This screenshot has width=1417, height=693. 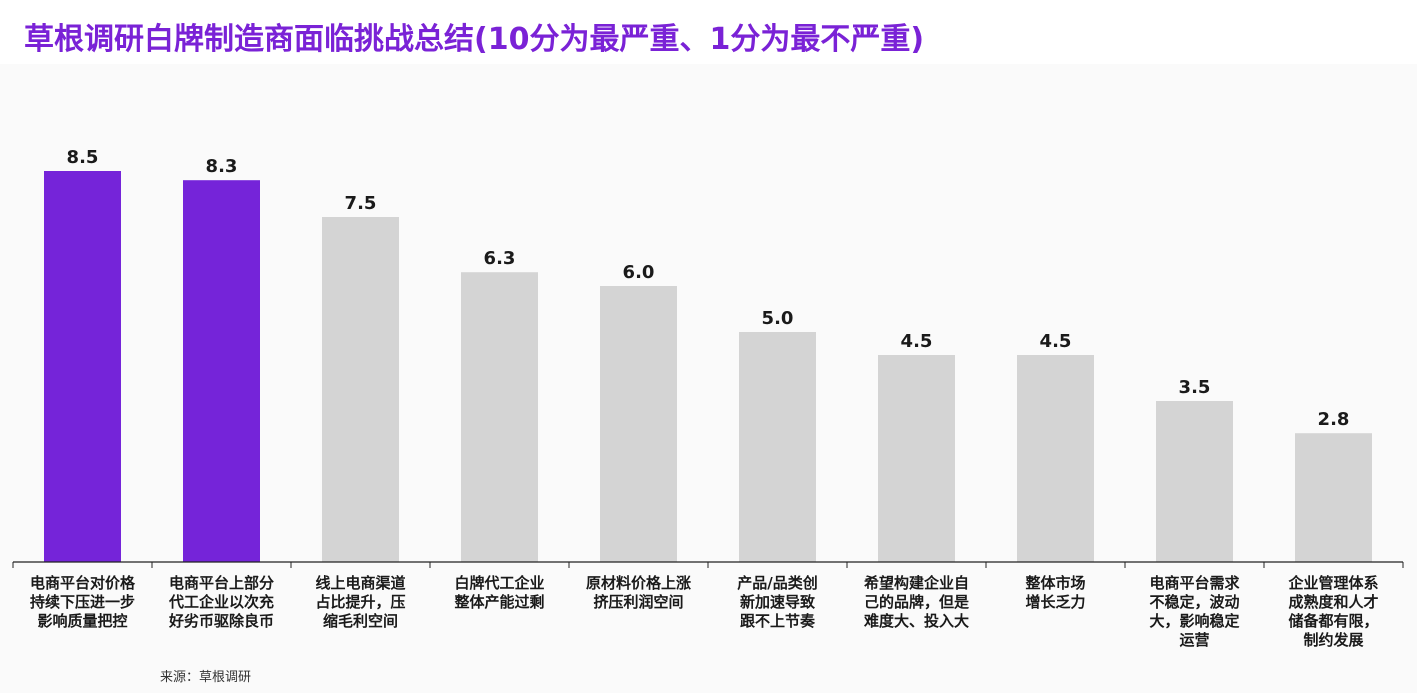 I want to click on data-label-8: 4.5, so click(x=1056, y=341).